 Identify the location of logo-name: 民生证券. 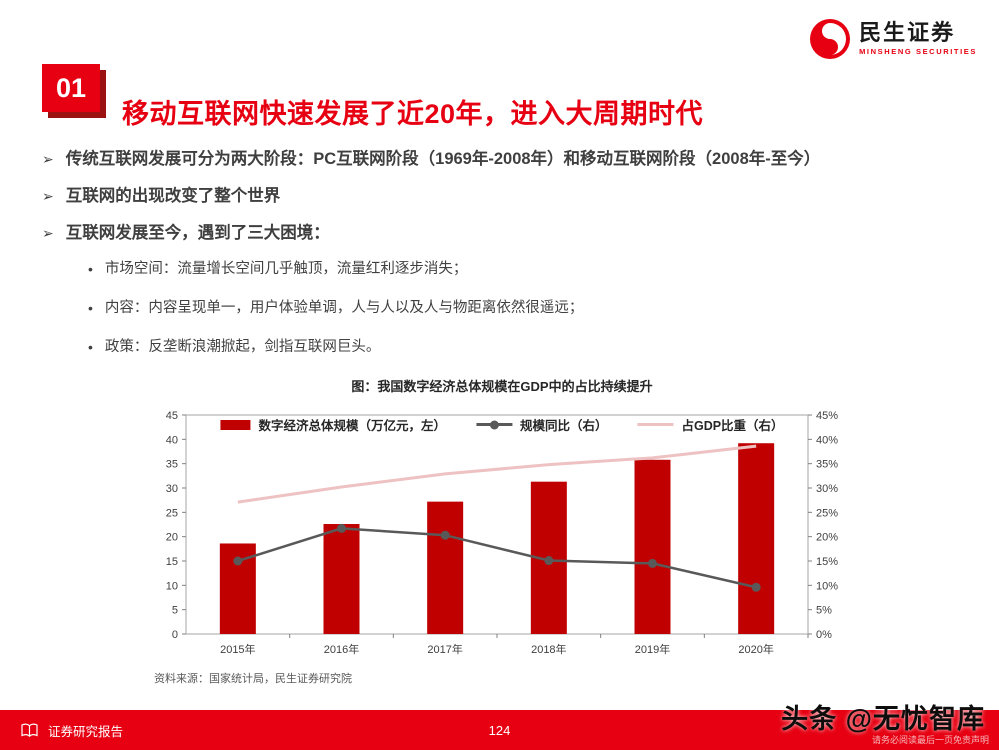
(907, 33).